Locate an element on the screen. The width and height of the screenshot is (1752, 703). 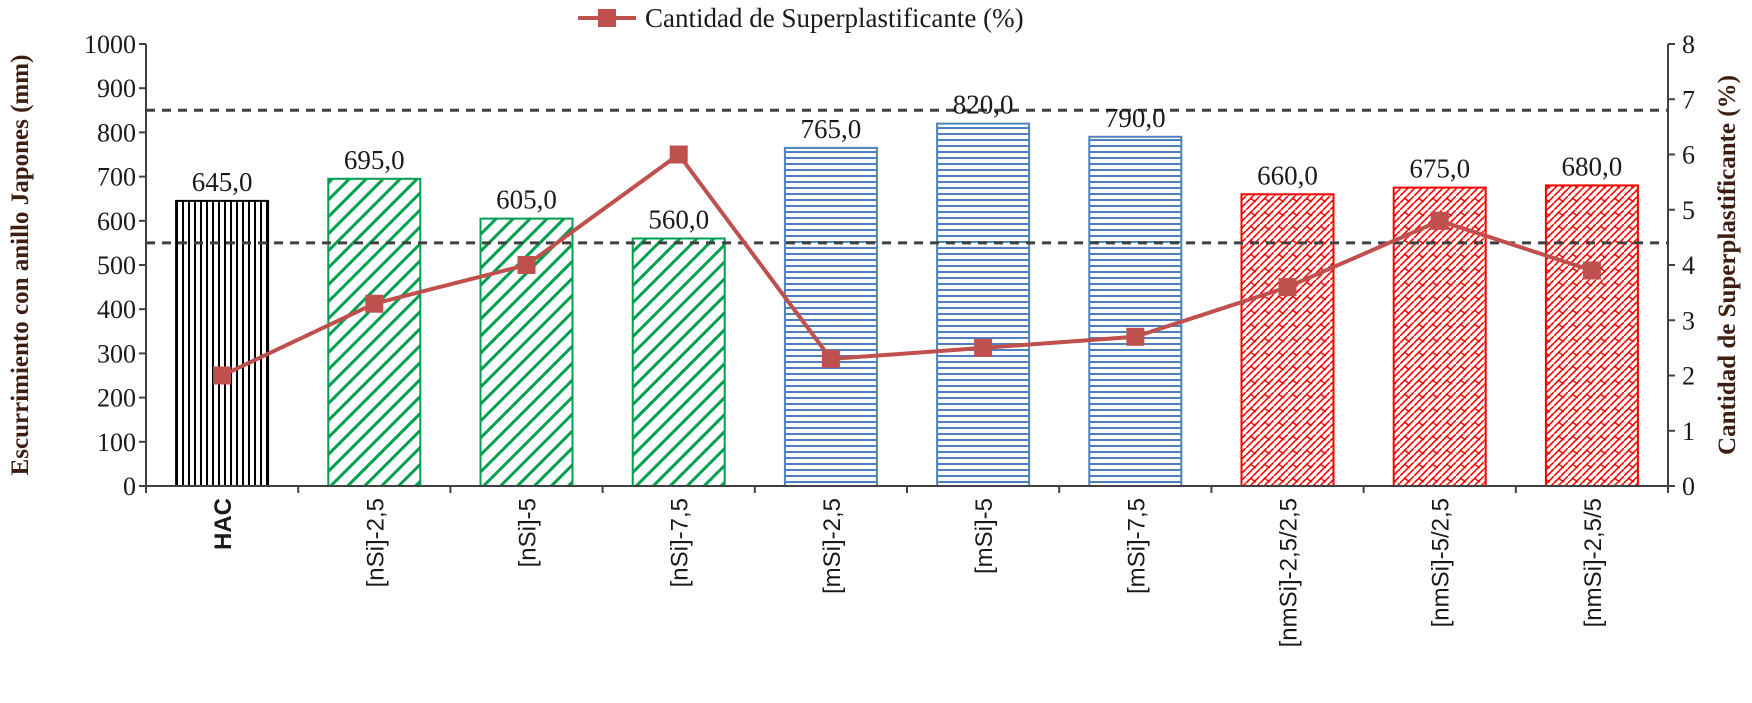
x-tick-label: [nSi]-5 is located at coordinates (528, 532).